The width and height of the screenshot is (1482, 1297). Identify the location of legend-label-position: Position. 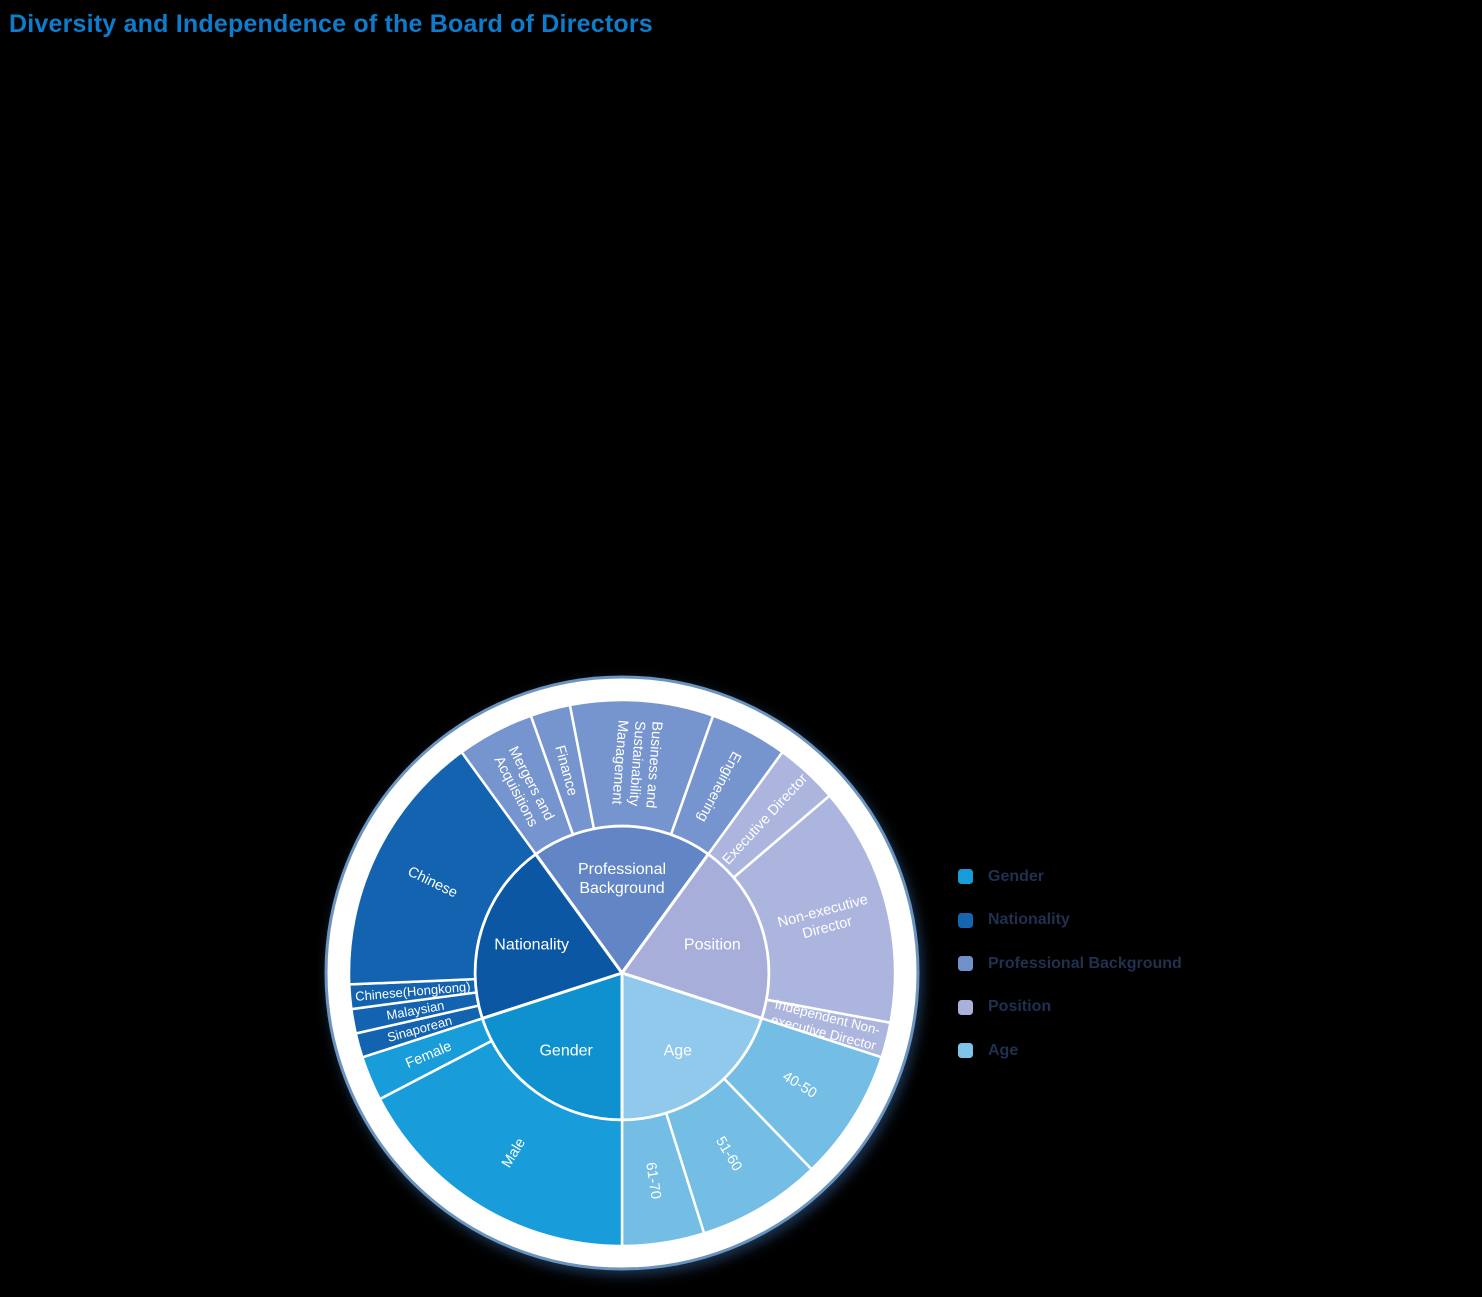
(1020, 1007).